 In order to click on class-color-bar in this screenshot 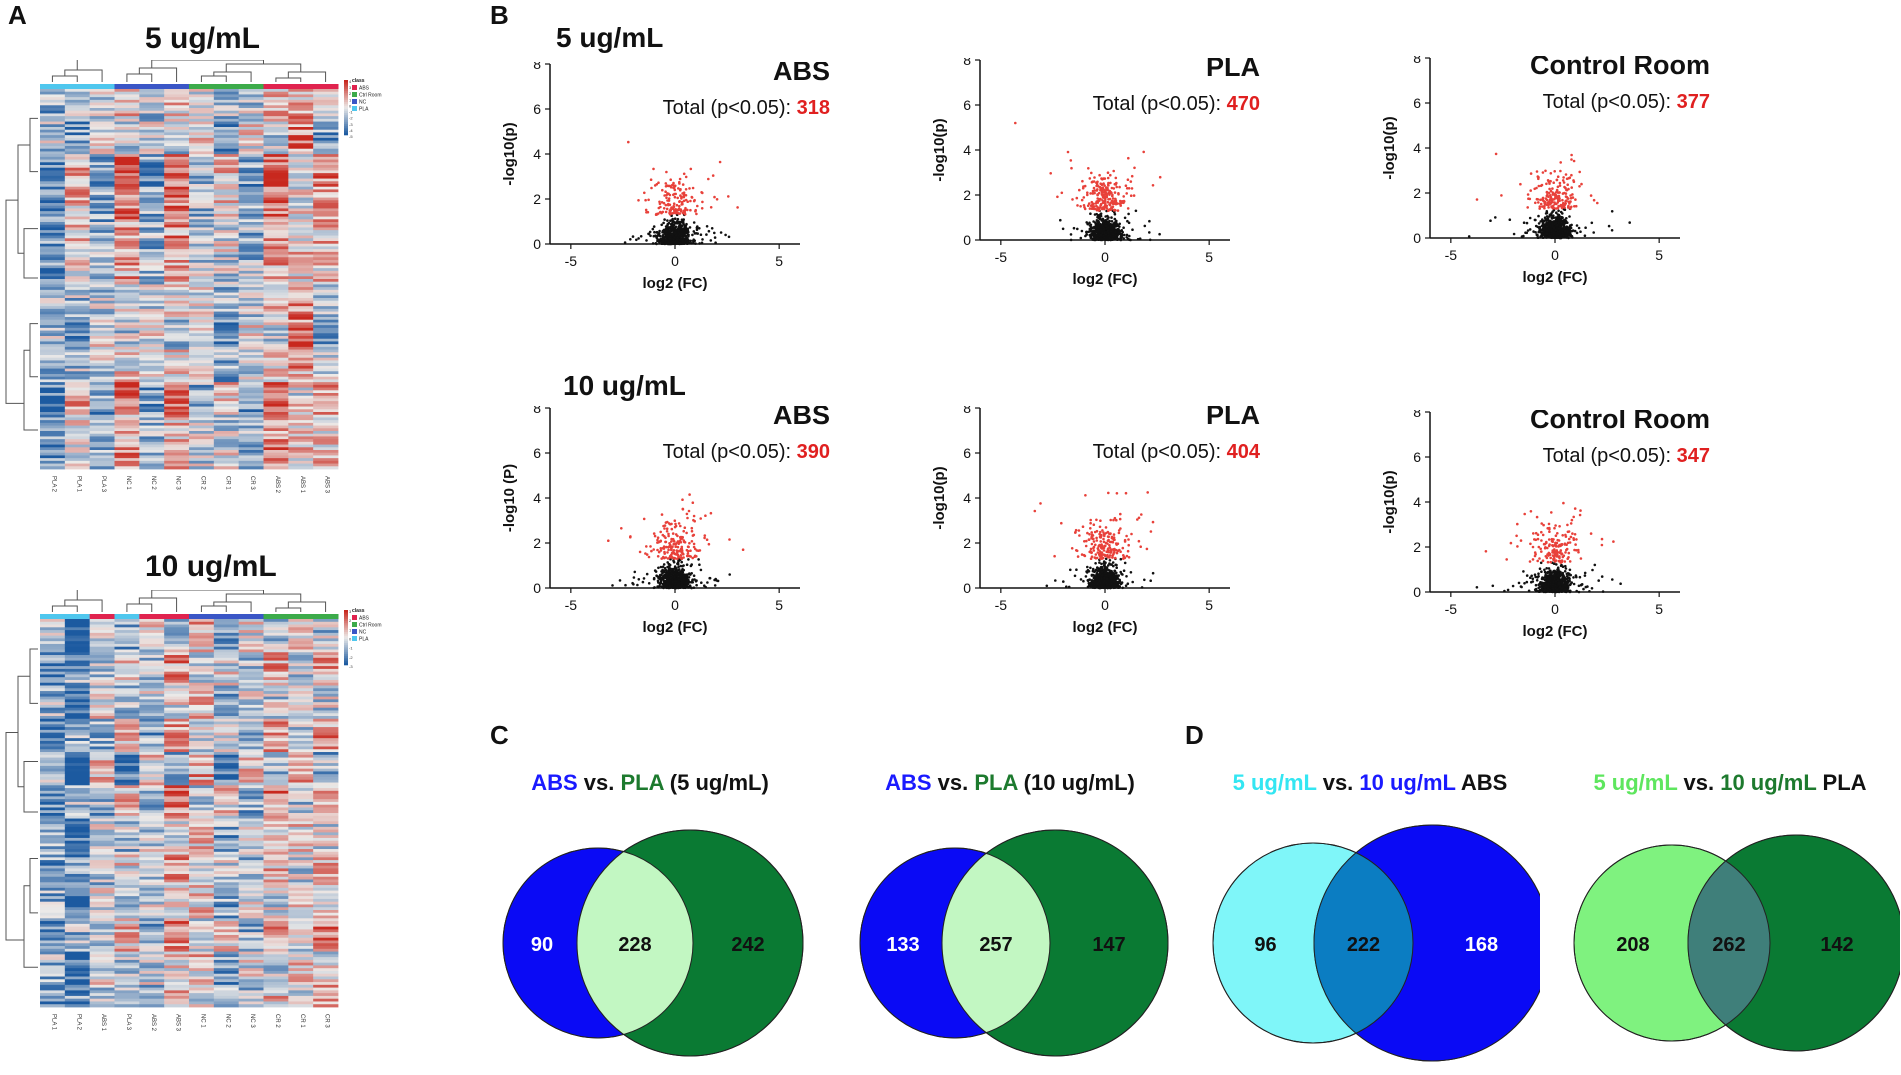, I will do `click(189, 86)`.